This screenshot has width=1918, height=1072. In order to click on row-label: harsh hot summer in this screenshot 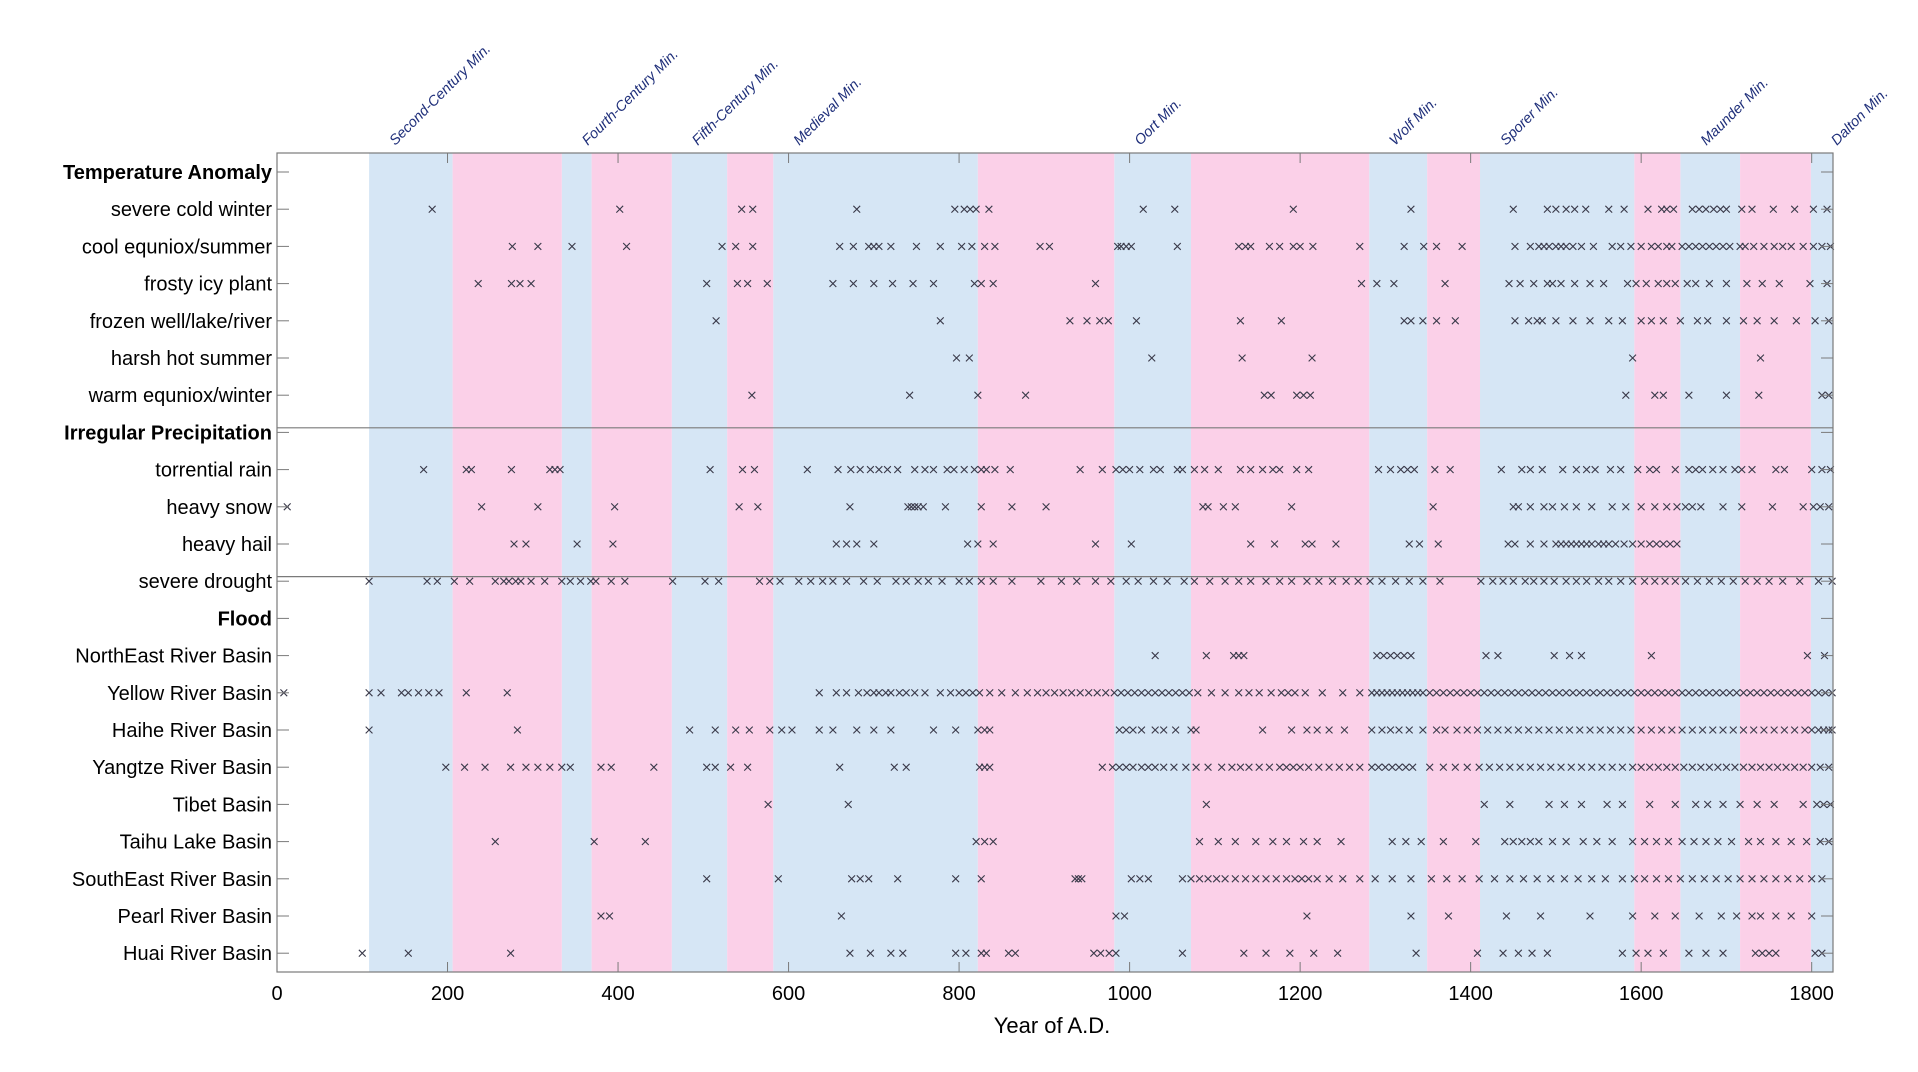, I will do `click(192, 359)`.